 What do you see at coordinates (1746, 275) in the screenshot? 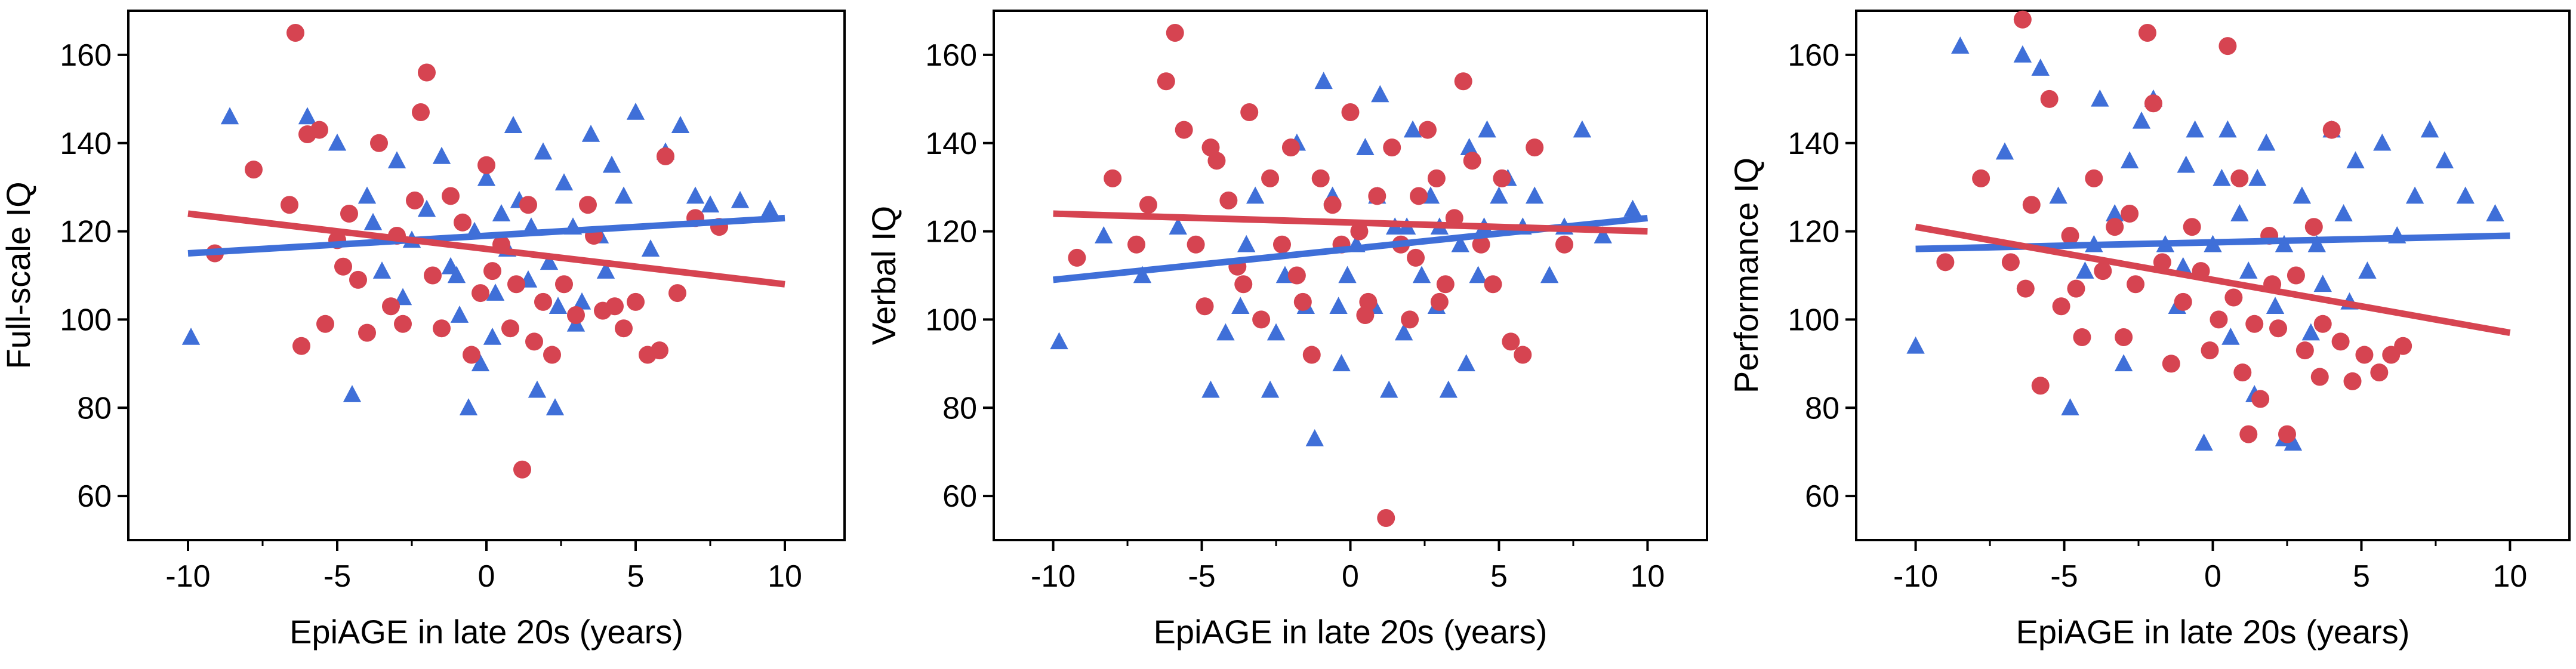
I see `y-axis-label: Performance IQ` at bounding box center [1746, 275].